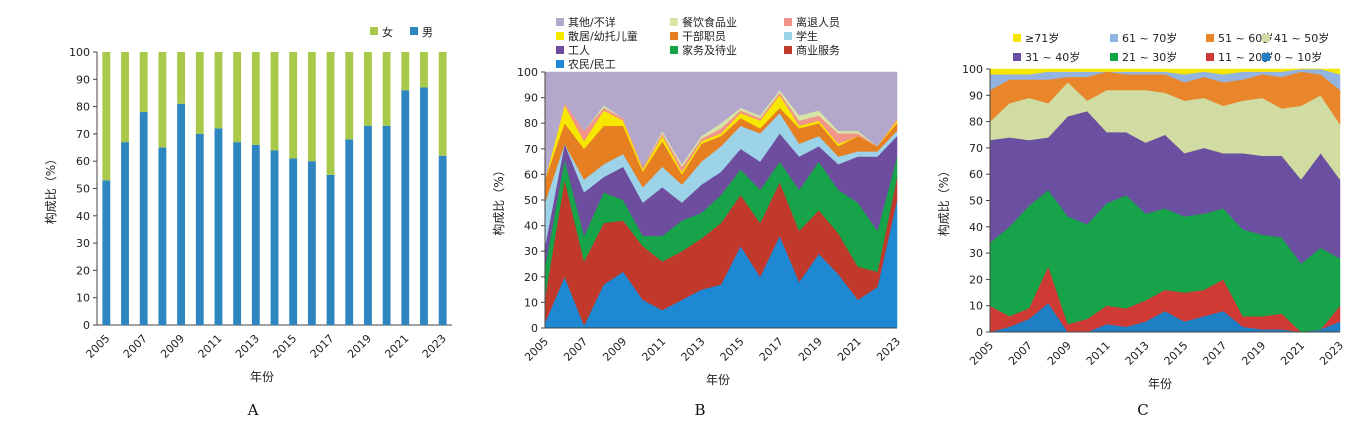  I want to click on y-tick-label: 100, so click(972, 69).